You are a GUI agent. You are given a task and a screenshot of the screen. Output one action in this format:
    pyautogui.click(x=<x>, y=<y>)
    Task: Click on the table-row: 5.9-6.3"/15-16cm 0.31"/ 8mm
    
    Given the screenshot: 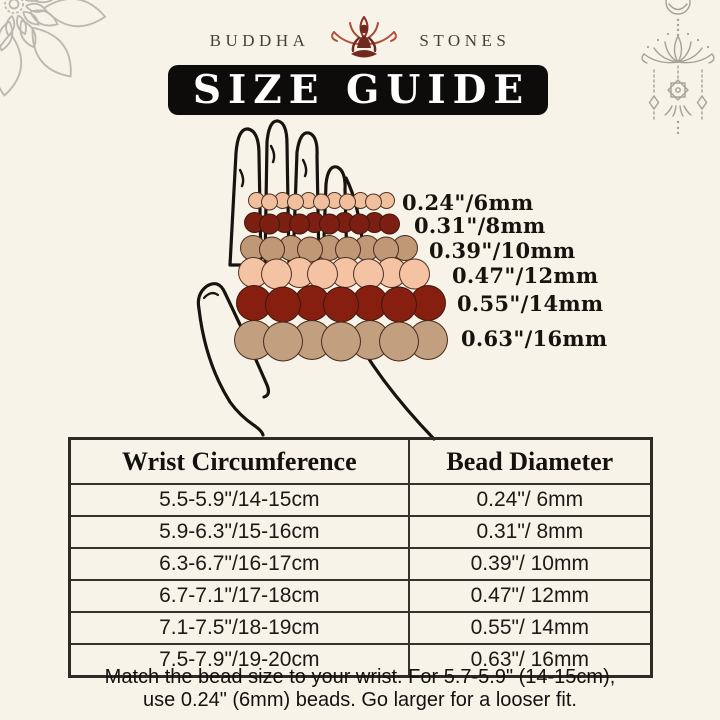 What is the action you would take?
    pyautogui.click(x=360, y=532)
    